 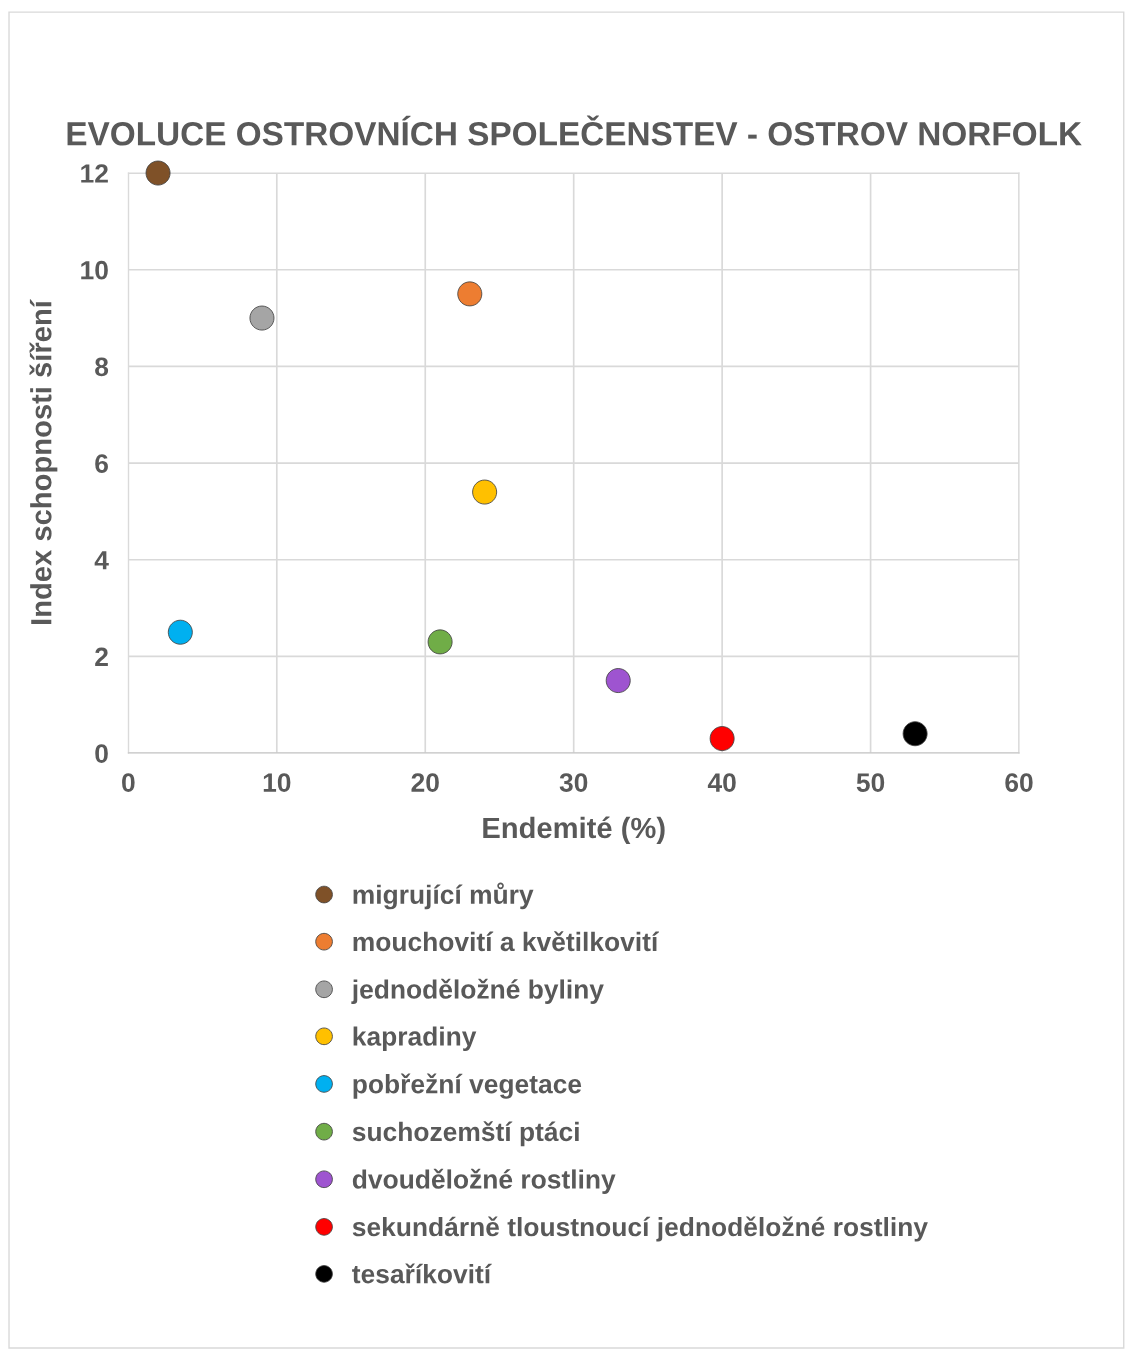 What do you see at coordinates (101, 463) in the screenshot?
I see `y-tick-label: 6` at bounding box center [101, 463].